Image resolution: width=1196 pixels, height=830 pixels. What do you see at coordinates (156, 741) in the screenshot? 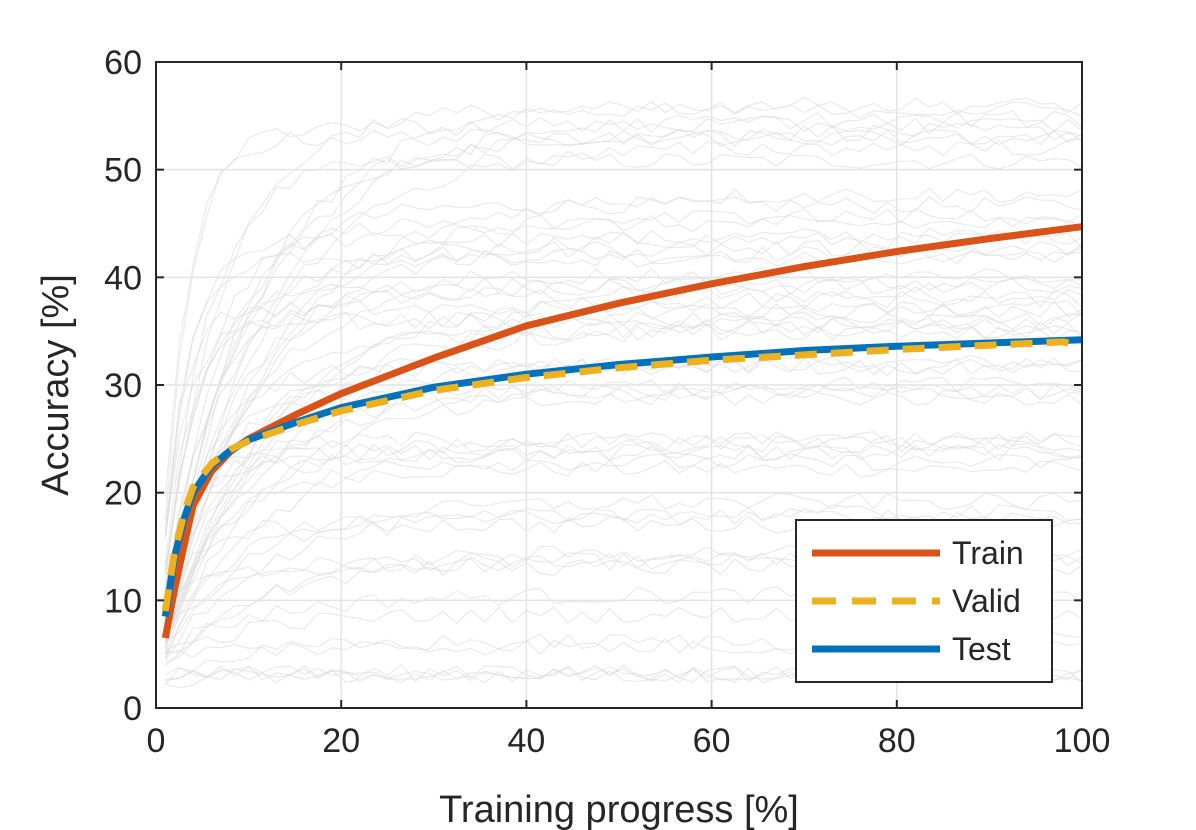
I see `x-tick-label: 0` at bounding box center [156, 741].